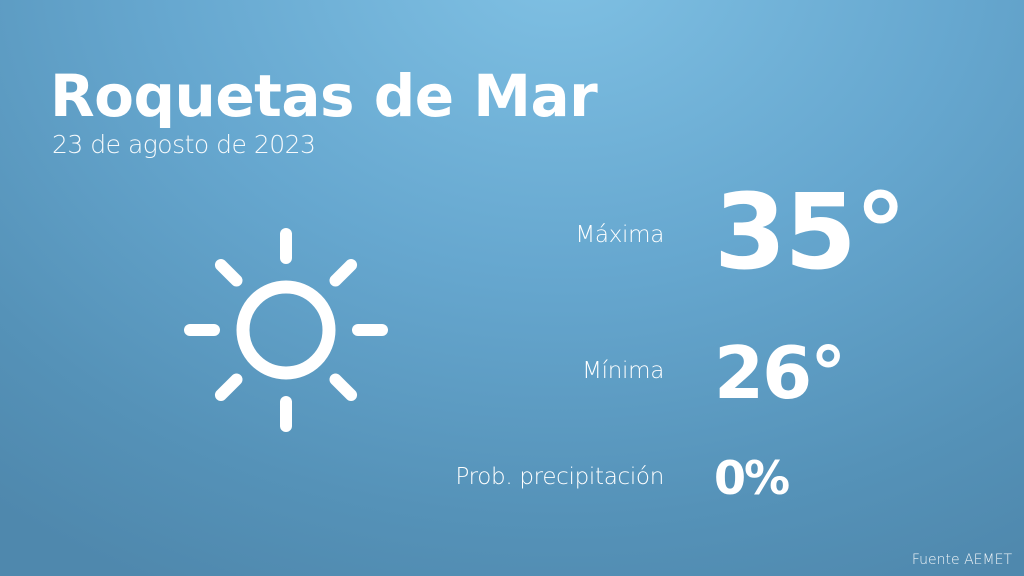 The image size is (1024, 576). What do you see at coordinates (286, 330) in the screenshot?
I see `sun-icon` at bounding box center [286, 330].